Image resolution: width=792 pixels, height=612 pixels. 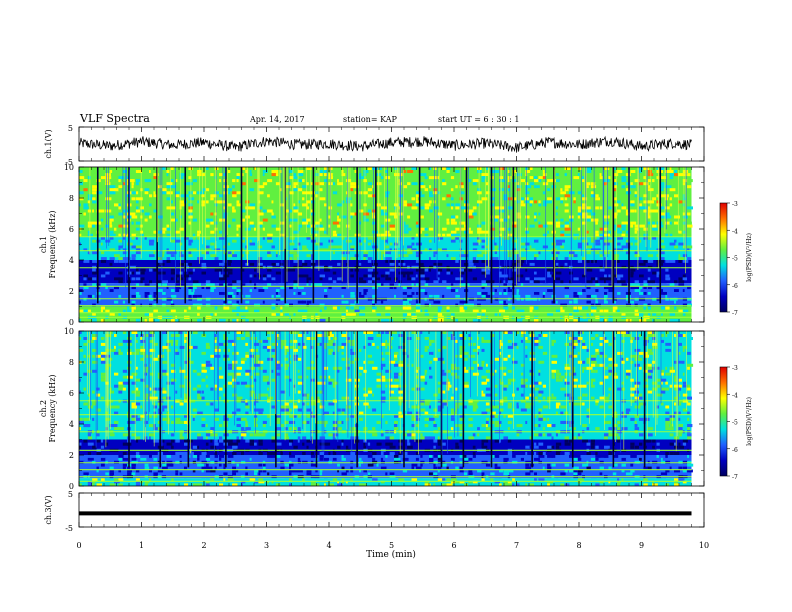 What do you see at coordinates (71, 291) in the screenshot?
I see `y-tick-label: 2` at bounding box center [71, 291].